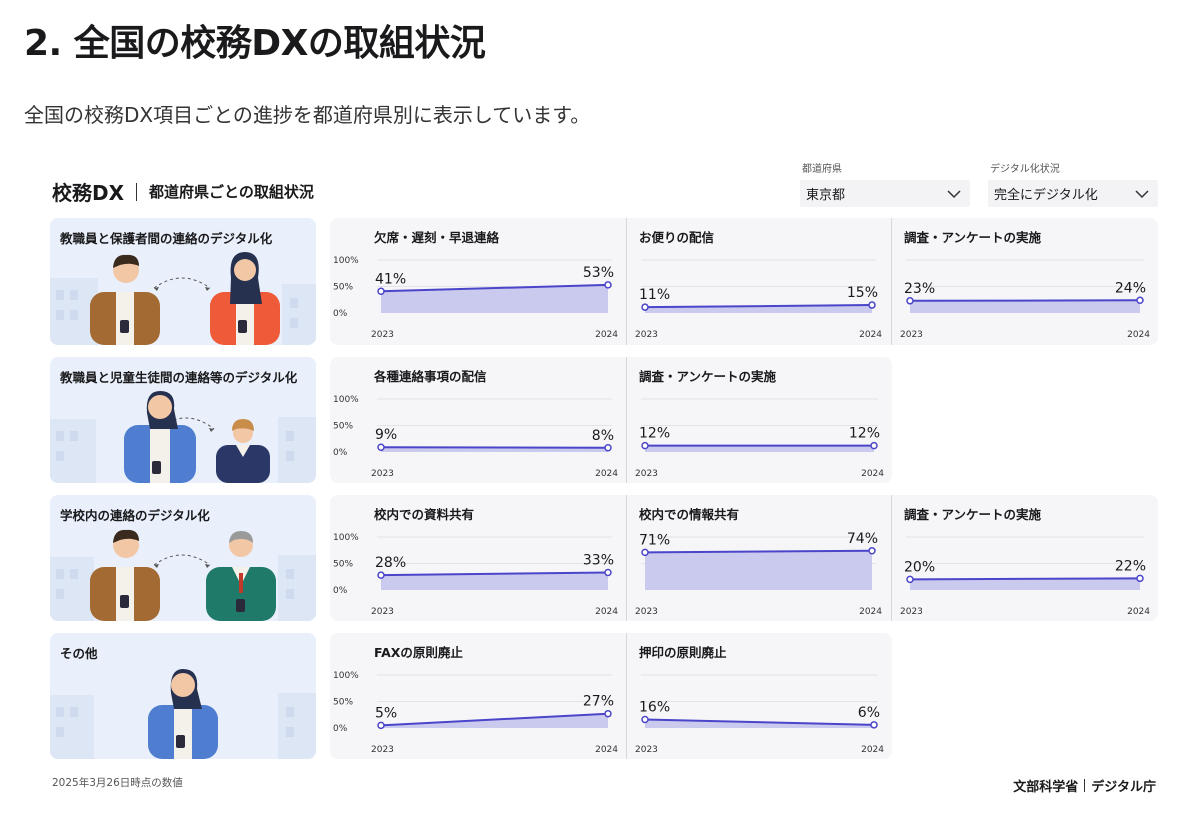 This screenshot has height=813, width=1200. Describe the element at coordinates (135, 515) in the screenshot. I see `category-label: 学校内の連絡のデジタル化` at that location.